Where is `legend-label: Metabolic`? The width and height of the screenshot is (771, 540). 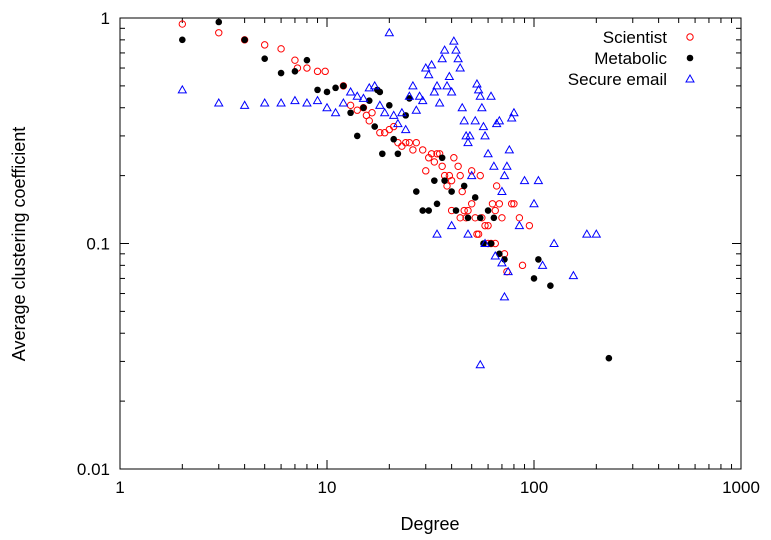
legend-label: Metabolic is located at coordinates (630, 58).